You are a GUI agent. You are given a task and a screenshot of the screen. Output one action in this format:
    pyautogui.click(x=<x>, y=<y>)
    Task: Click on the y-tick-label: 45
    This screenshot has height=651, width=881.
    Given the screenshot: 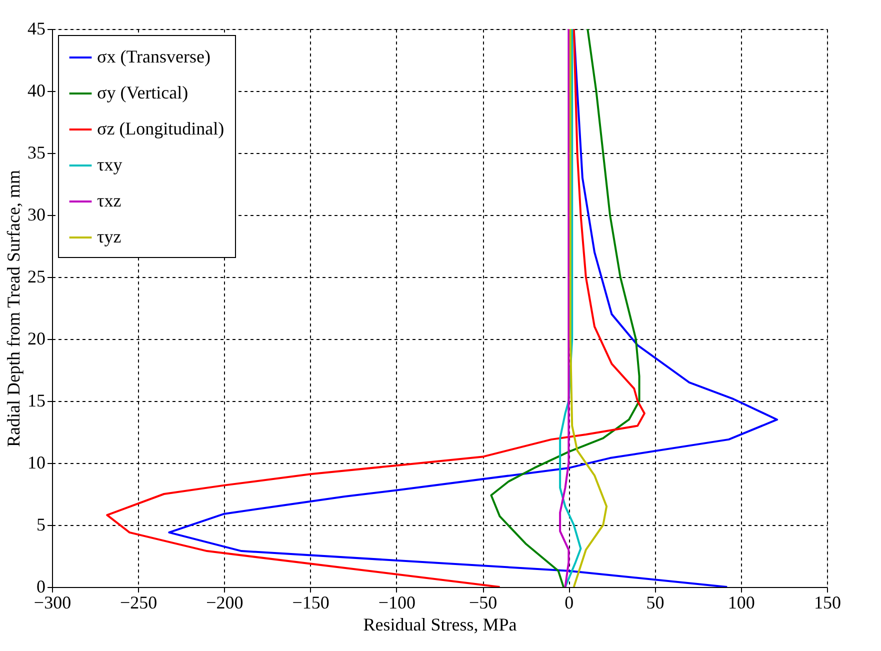 What is the action you would take?
    pyautogui.click(x=37, y=28)
    